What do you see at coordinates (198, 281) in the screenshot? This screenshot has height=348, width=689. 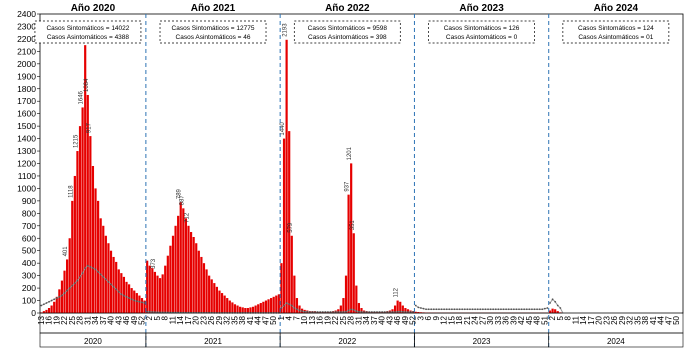 I see `bar-2021-w21` at bounding box center [198, 281].